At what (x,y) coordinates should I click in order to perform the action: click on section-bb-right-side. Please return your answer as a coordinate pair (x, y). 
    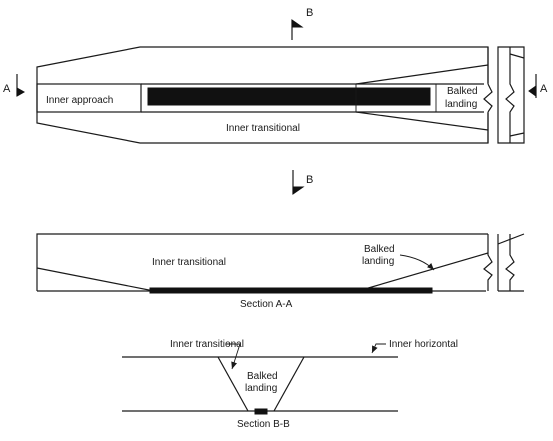
    Looking at the image, I should click on (289, 384).